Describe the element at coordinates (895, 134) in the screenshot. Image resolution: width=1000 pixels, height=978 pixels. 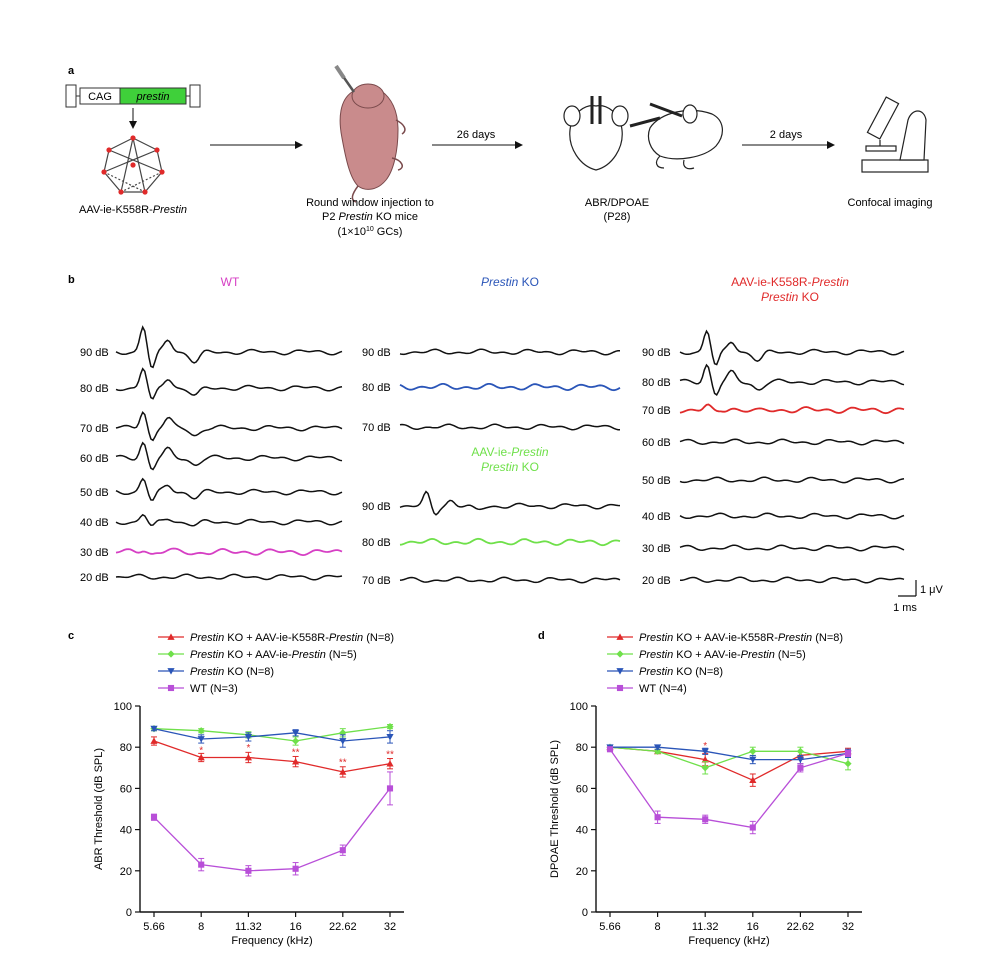
I see `microscope-icon` at that location.